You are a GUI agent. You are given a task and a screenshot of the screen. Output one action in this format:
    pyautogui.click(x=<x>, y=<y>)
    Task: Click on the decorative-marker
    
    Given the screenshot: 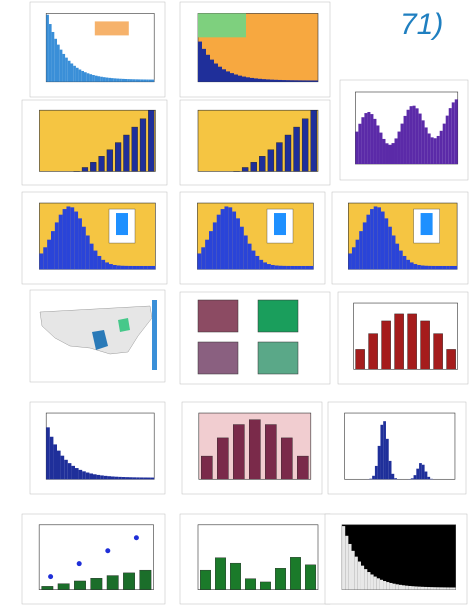 What is the action you would take?
    pyautogui.click(x=108, y=551)
    